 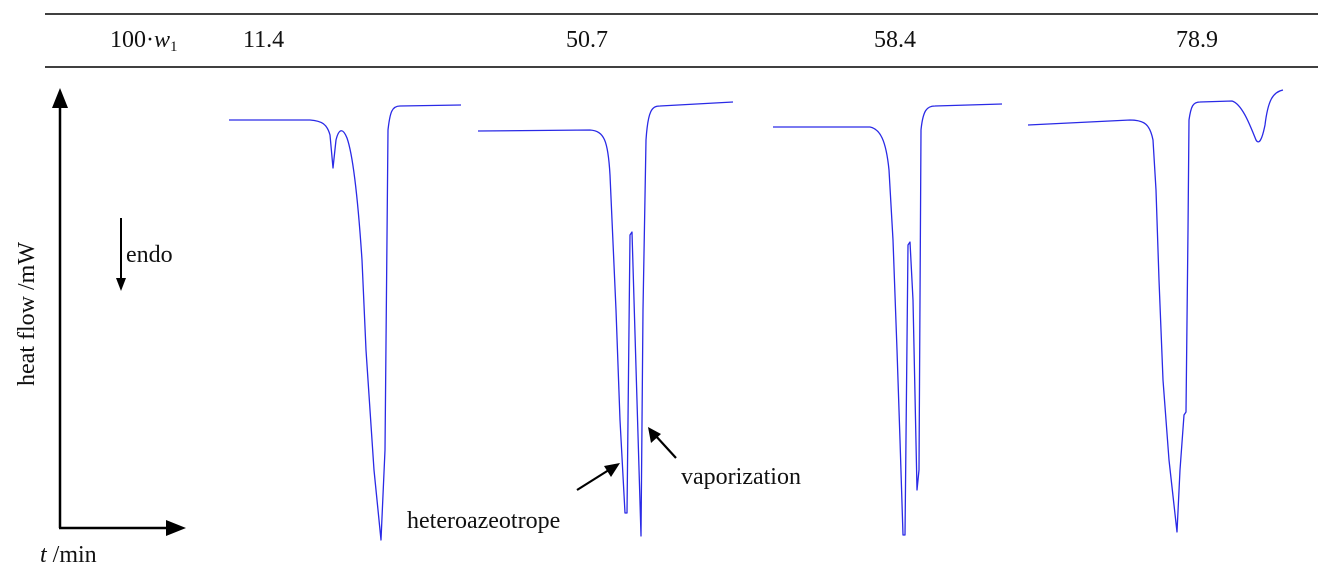 I want to click on heteroazeotrope-arrow-shaft, so click(x=594, y=479).